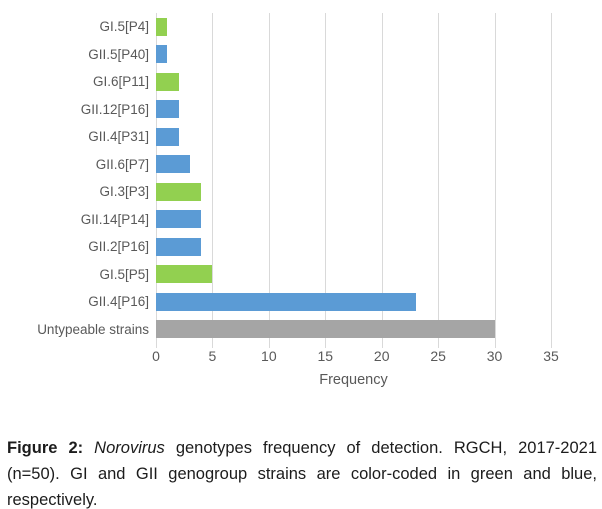  I want to click on x-axis-tickmarks, so click(354, 345).